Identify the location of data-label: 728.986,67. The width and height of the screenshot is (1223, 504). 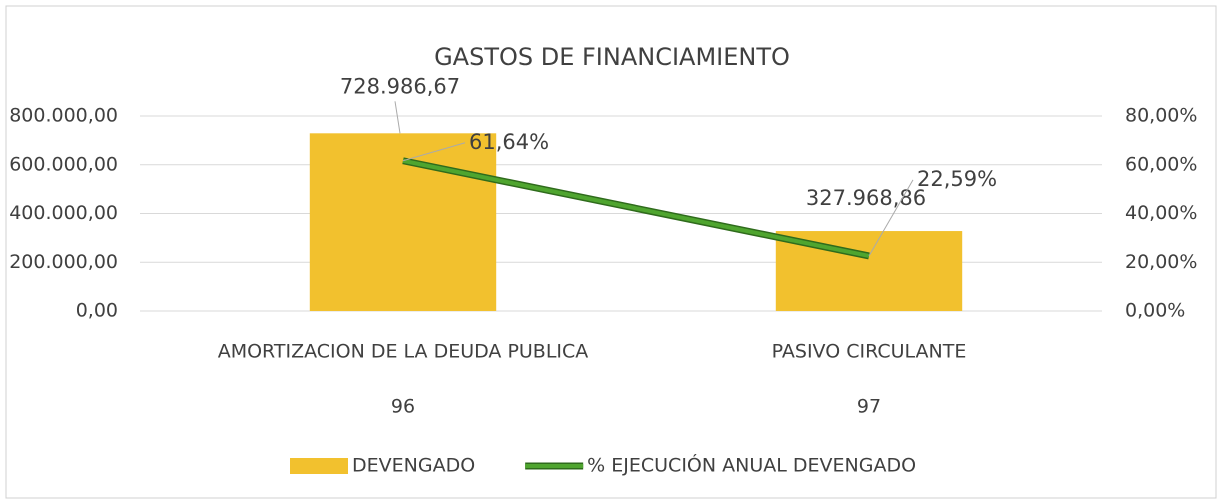
(400, 86).